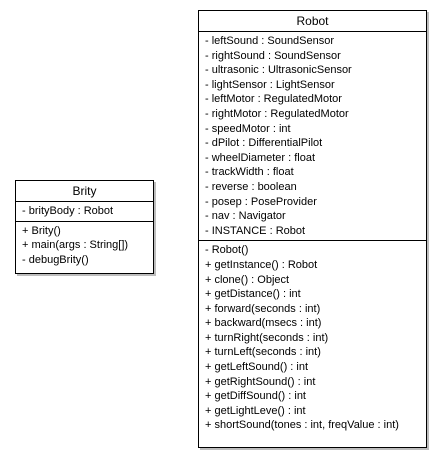 The image size is (445, 456). Describe the element at coordinates (247, 279) in the screenshot. I see `operation: + clone() : Object` at that location.